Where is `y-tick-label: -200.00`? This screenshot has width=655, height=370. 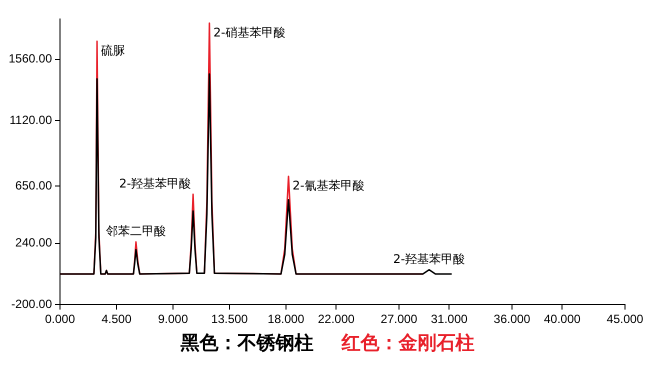
y-tick-label: -200.00 is located at coordinates (31, 303).